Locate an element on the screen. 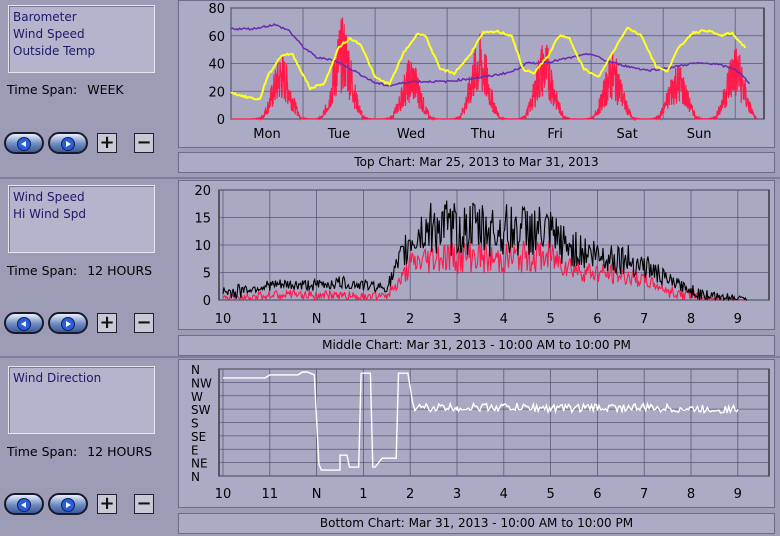  y-tick-label: 10 is located at coordinates (202, 246).